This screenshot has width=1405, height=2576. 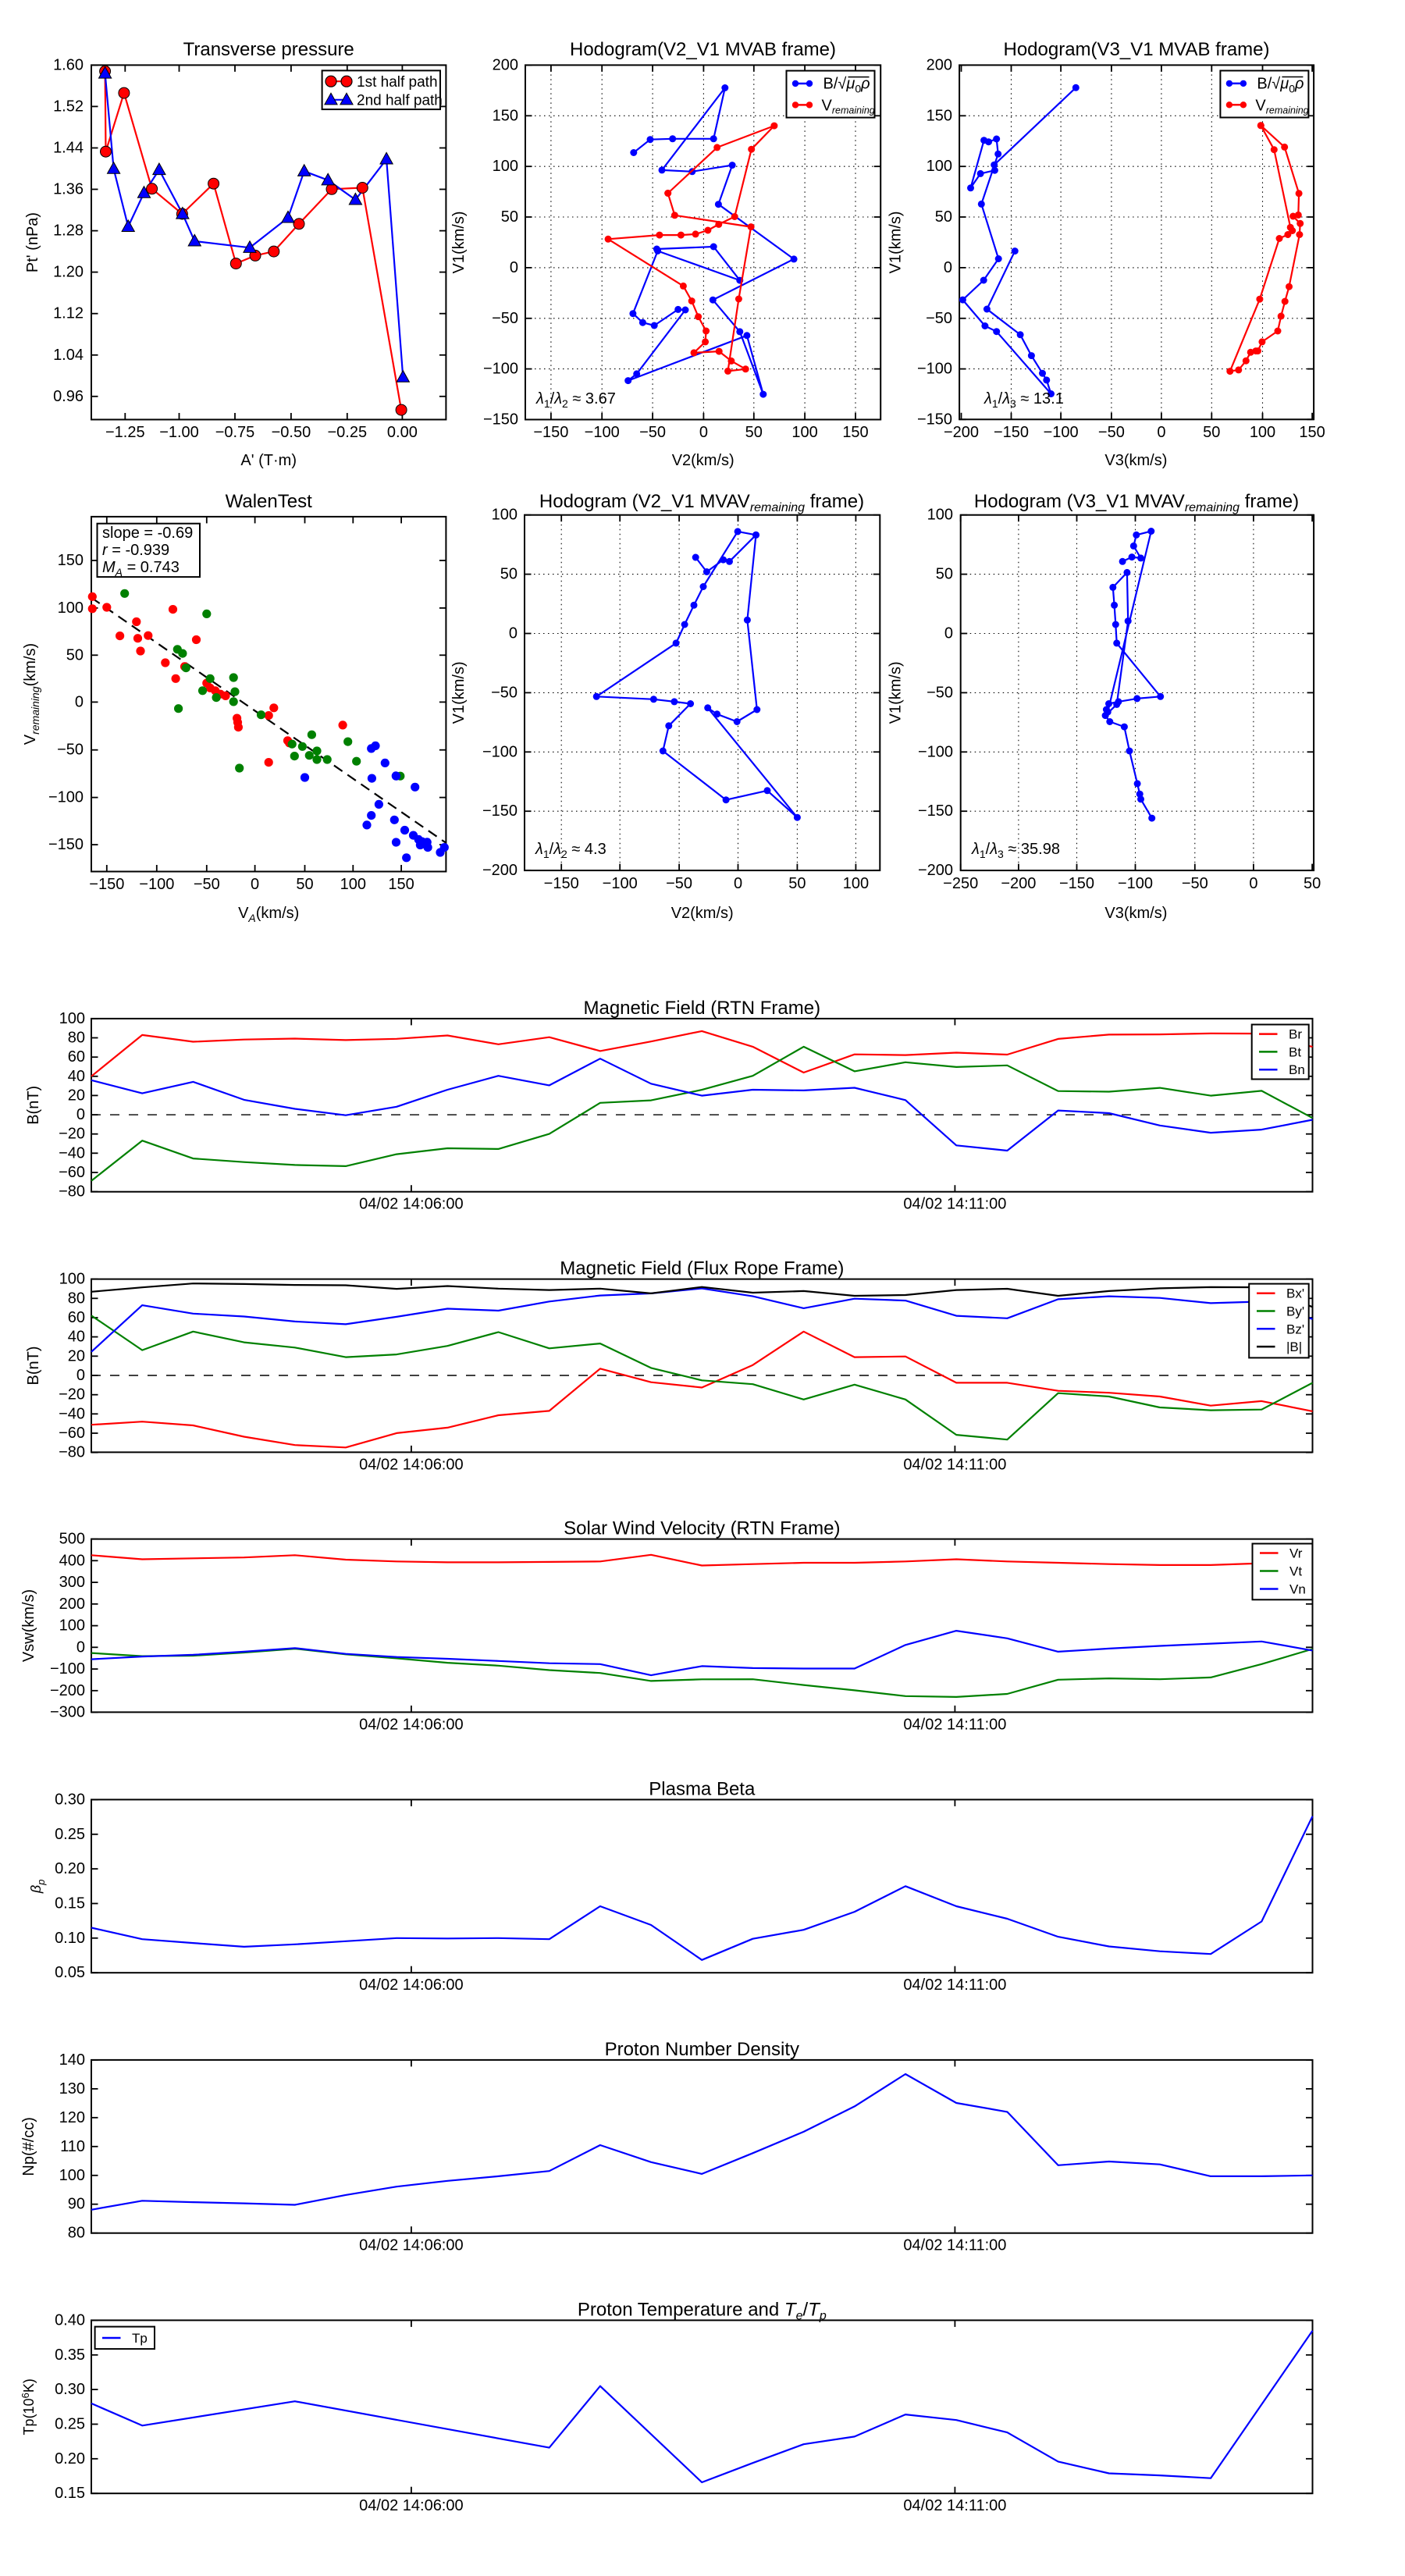 I want to click on svg-text: 1.12, so click(x=68, y=313).